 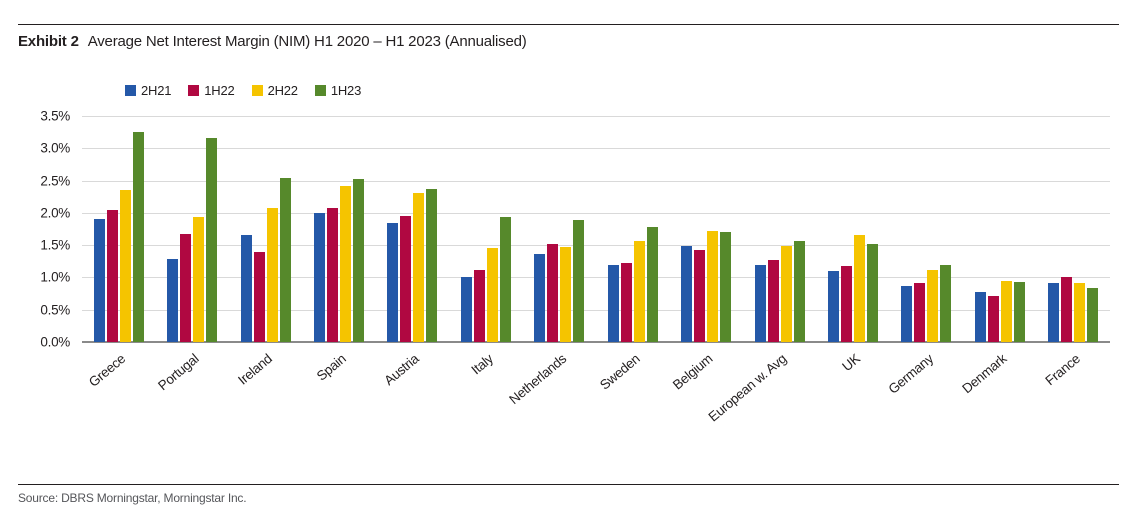 What do you see at coordinates (402, 370) in the screenshot?
I see `x-axis-category-label: Austria` at bounding box center [402, 370].